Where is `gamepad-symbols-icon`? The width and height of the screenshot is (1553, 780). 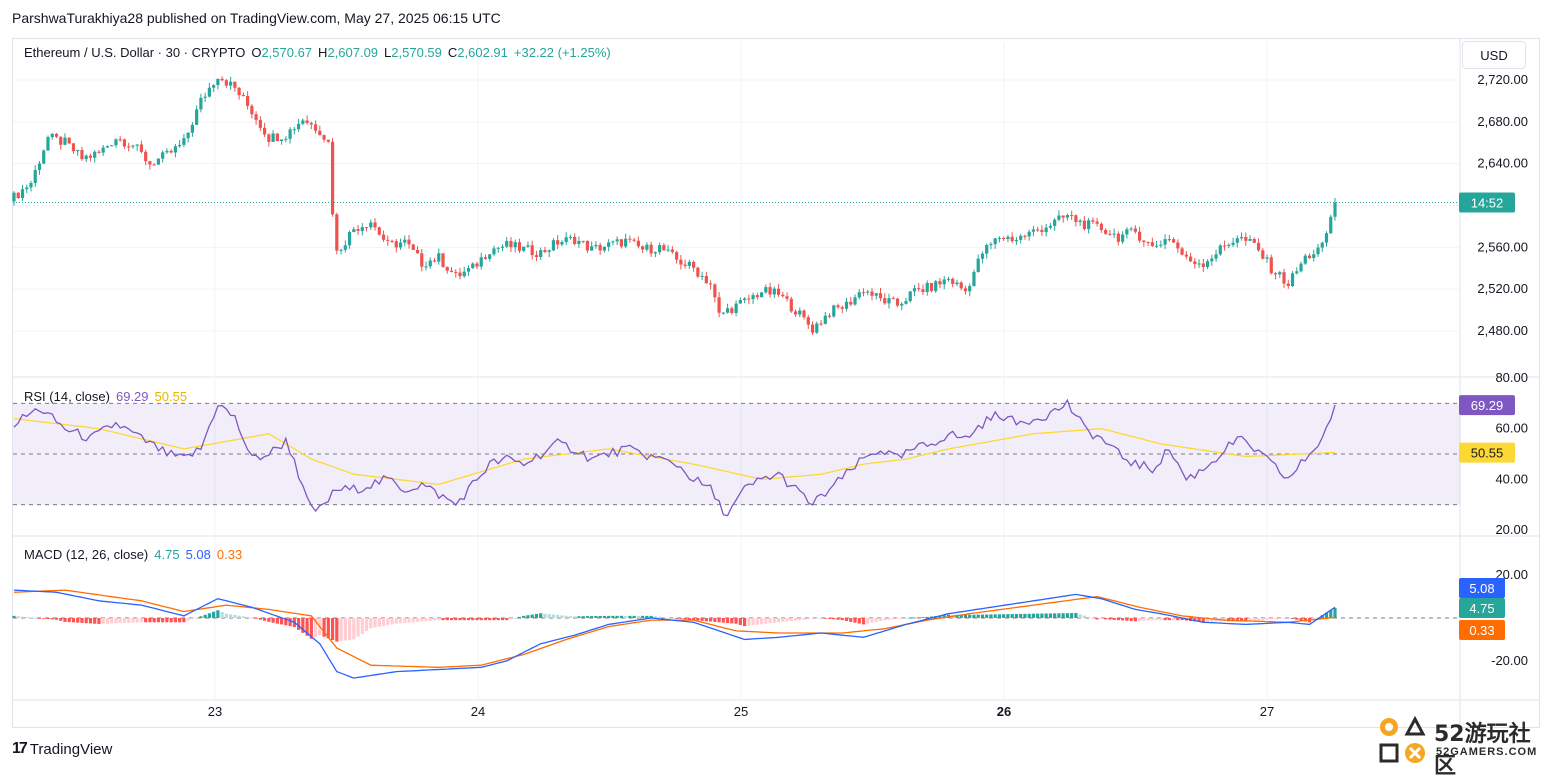 gamepad-symbols-icon is located at coordinates (1402, 739).